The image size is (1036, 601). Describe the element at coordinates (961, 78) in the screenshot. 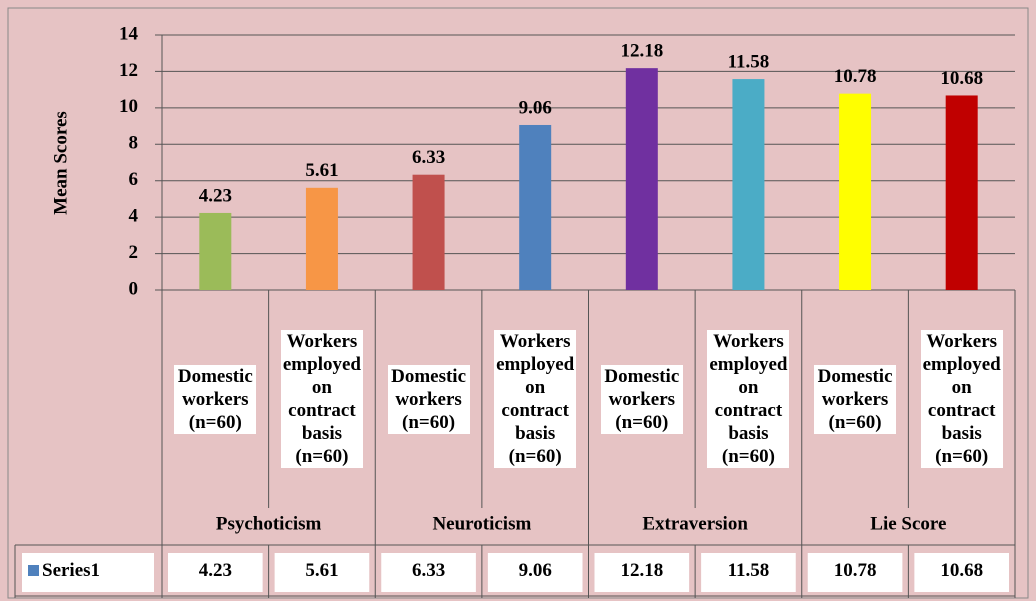

I see `data-label: 10.68` at that location.